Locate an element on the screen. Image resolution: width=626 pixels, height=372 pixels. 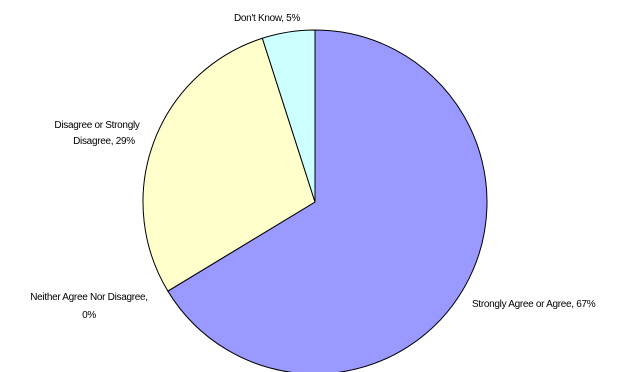
label-disagree-line-2: Disagree, 29% is located at coordinates (104, 141).